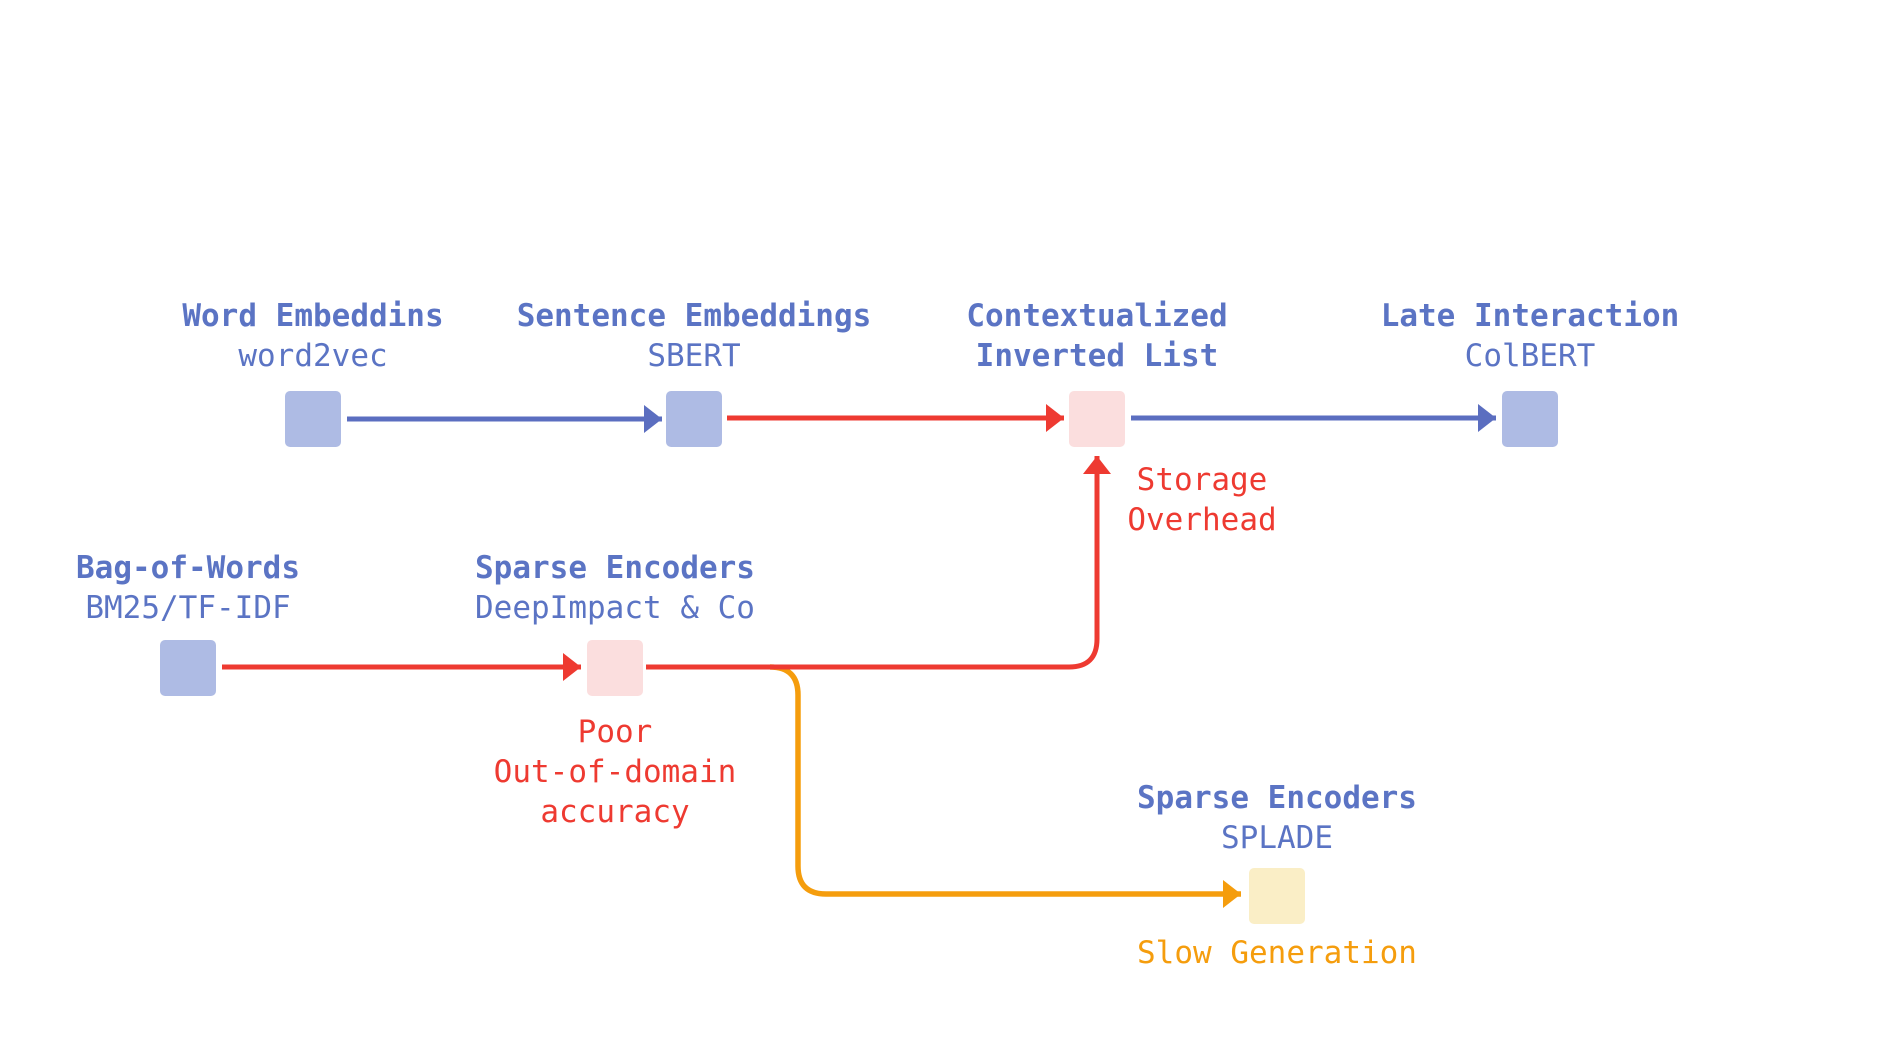  What do you see at coordinates (1202, 480) in the screenshot?
I see `annotation-line: Storage` at bounding box center [1202, 480].